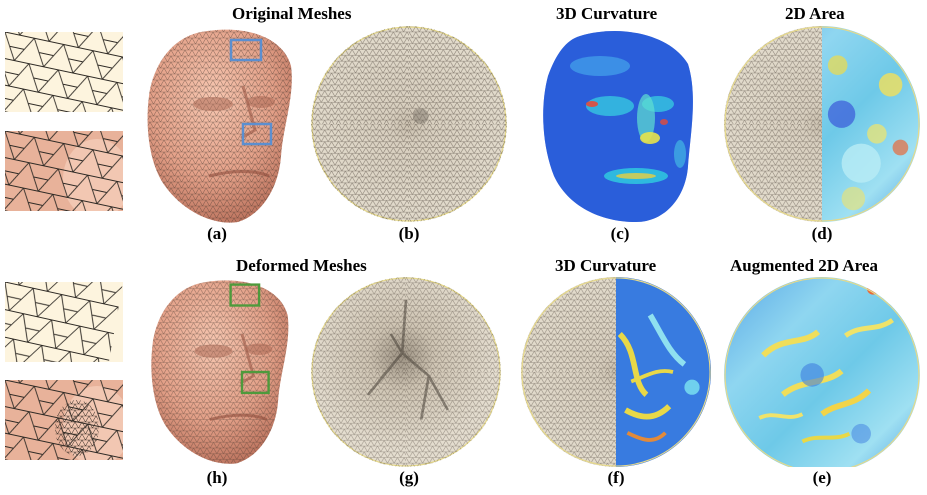 This screenshot has width=927, height=495. What do you see at coordinates (406, 372) in the screenshot?
I see `disk-mesh-deformed` at bounding box center [406, 372].